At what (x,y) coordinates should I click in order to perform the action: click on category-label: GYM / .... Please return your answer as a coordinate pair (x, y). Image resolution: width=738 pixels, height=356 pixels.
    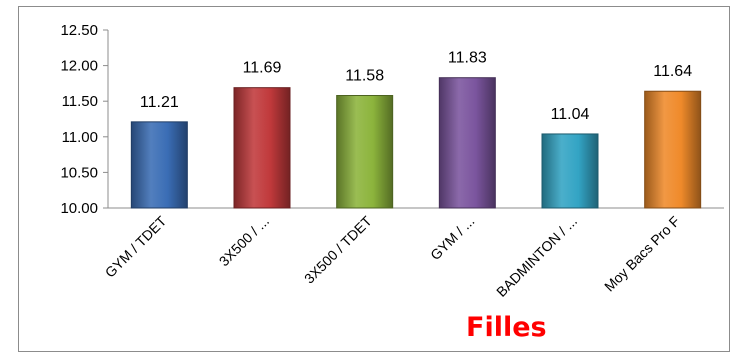
    Looking at the image, I should click on (452, 238).